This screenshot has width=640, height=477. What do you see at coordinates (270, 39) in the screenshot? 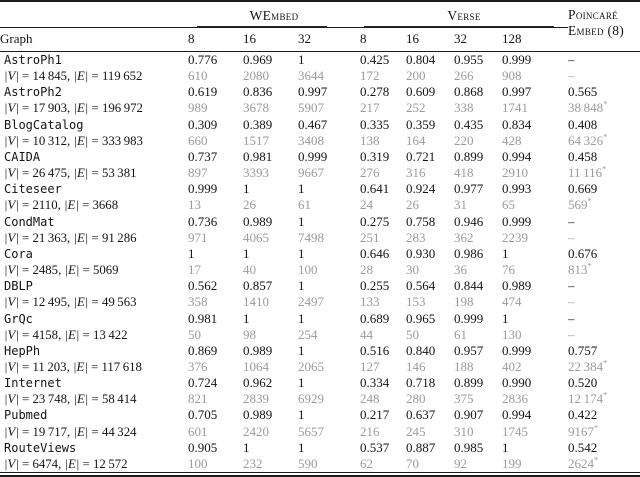
I see `wembed-dim-16: 16` at bounding box center [270, 39].